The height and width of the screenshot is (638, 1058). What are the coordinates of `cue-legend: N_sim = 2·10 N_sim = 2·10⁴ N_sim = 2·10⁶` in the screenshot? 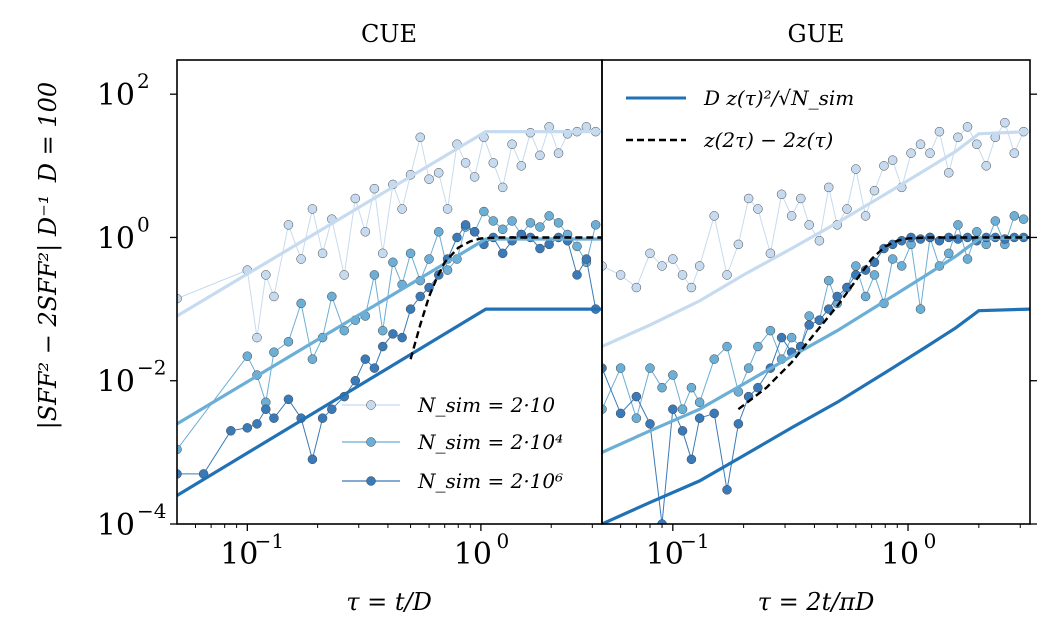 It's located at (452, 443).